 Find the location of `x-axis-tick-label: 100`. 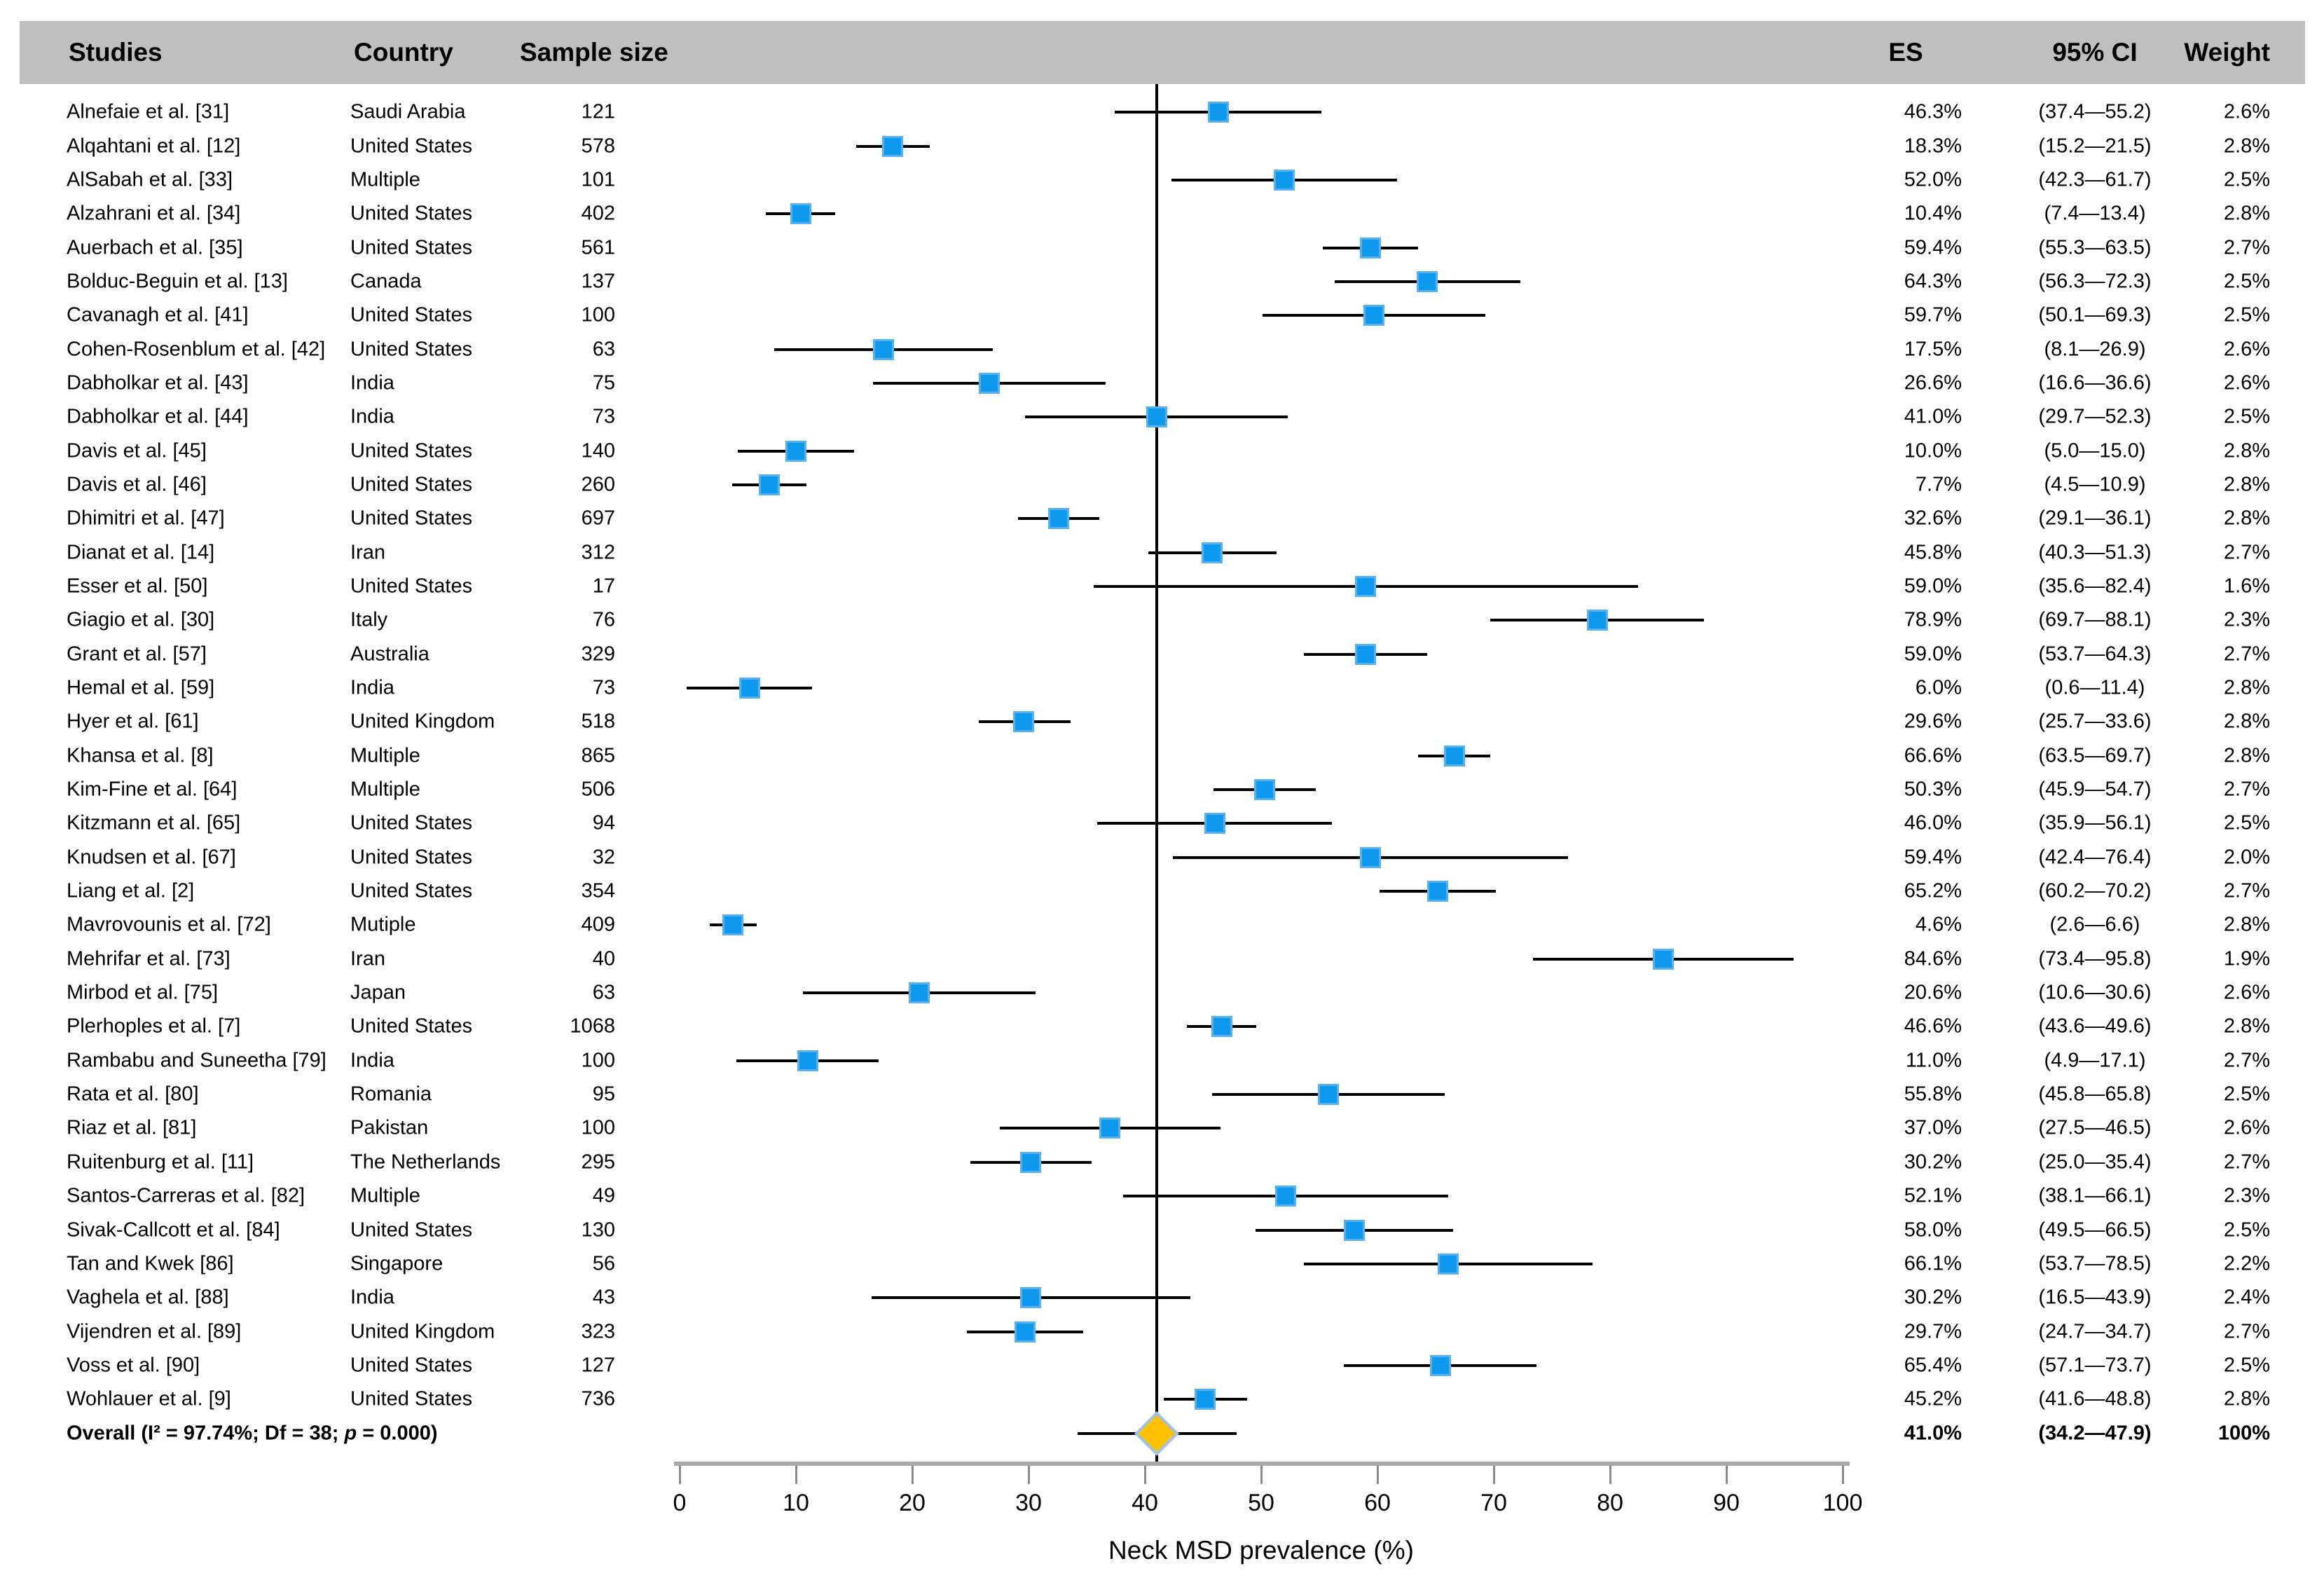

x-axis-tick-label: 100 is located at coordinates (1842, 1503).